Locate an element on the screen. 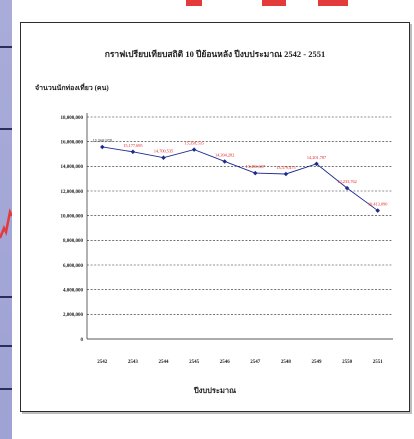  strip-red-mark is located at coordinates (6, 223).